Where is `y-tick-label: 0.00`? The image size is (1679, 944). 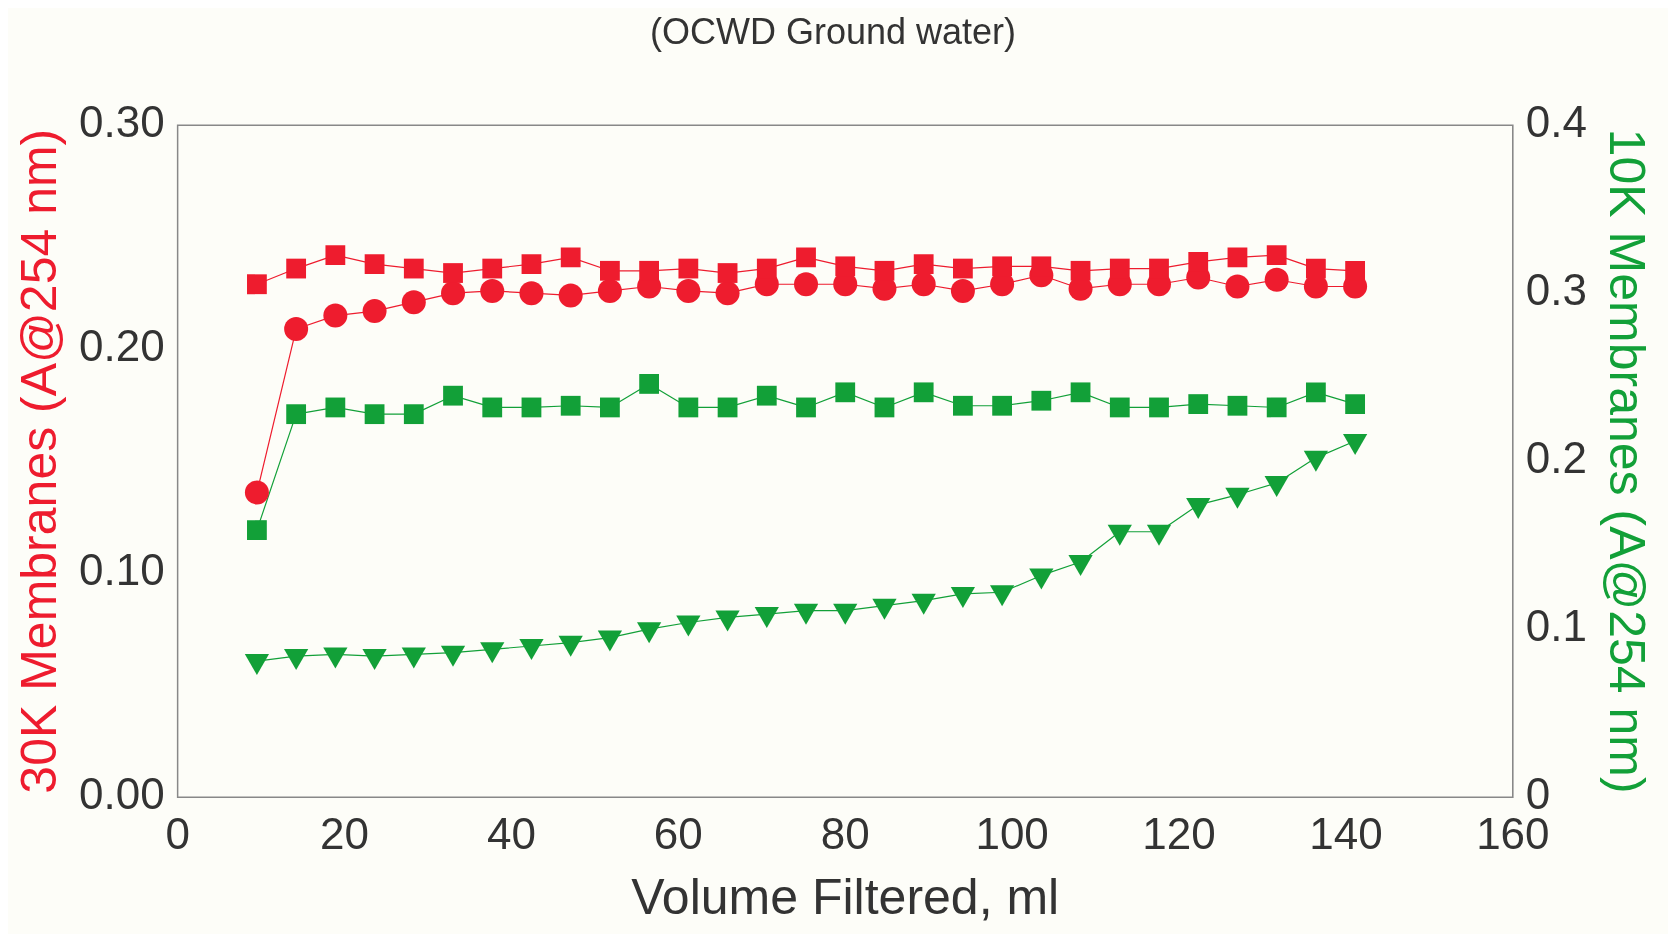 y-tick-label: 0.00 is located at coordinates (122, 794).